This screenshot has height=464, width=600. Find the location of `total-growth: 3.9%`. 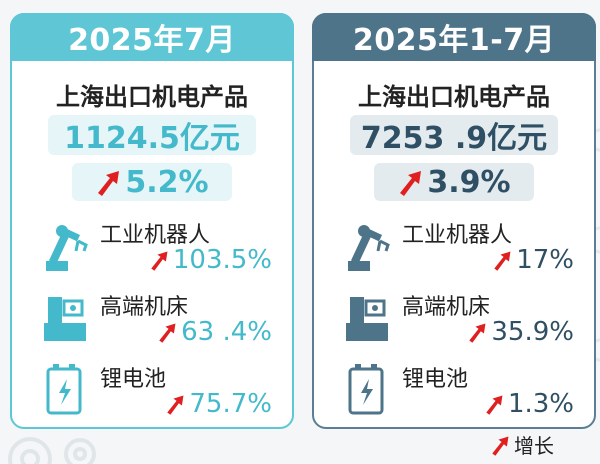

total-growth: 3.9% is located at coordinates (454, 182).